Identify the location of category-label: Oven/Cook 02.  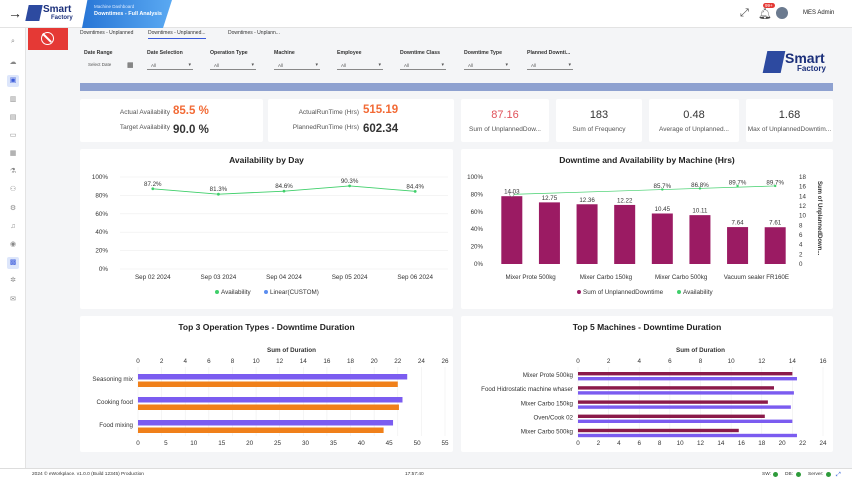
(553, 418).